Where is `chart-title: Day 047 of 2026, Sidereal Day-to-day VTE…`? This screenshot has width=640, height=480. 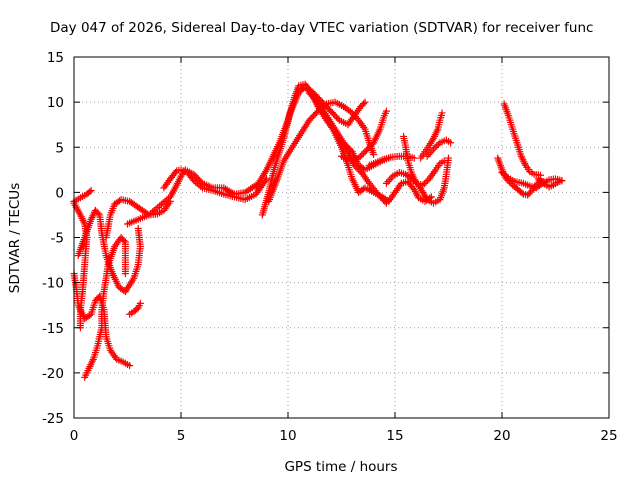 chart-title: Day 047 of 2026, Sidereal Day-to-day VTE… is located at coordinates (321, 28).